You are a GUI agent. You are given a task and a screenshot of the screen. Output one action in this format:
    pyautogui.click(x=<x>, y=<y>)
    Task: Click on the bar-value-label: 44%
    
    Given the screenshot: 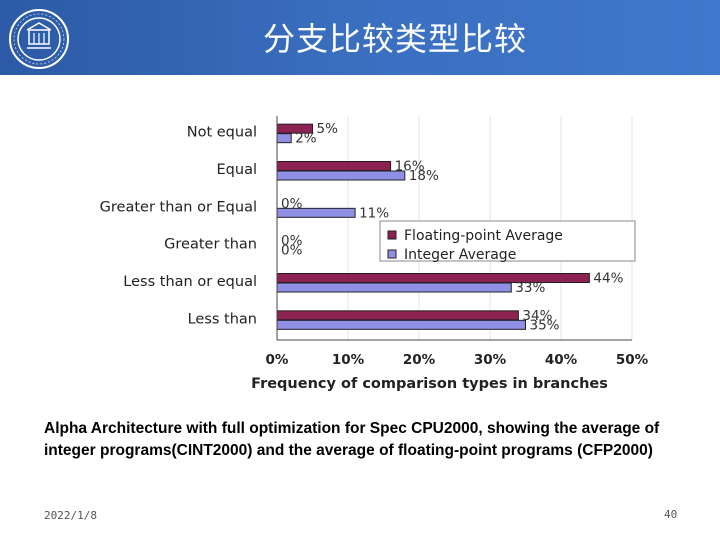 What is the action you would take?
    pyautogui.click(x=608, y=279)
    